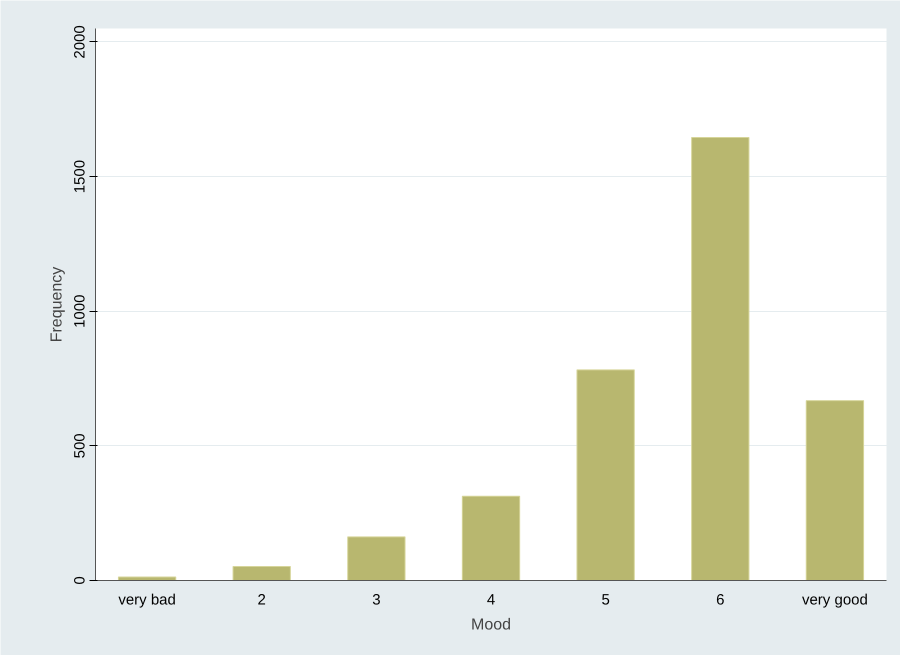 Image resolution: width=903 pixels, height=661 pixels. What do you see at coordinates (80, 445) in the screenshot?
I see `y-tick-label: 500` at bounding box center [80, 445].